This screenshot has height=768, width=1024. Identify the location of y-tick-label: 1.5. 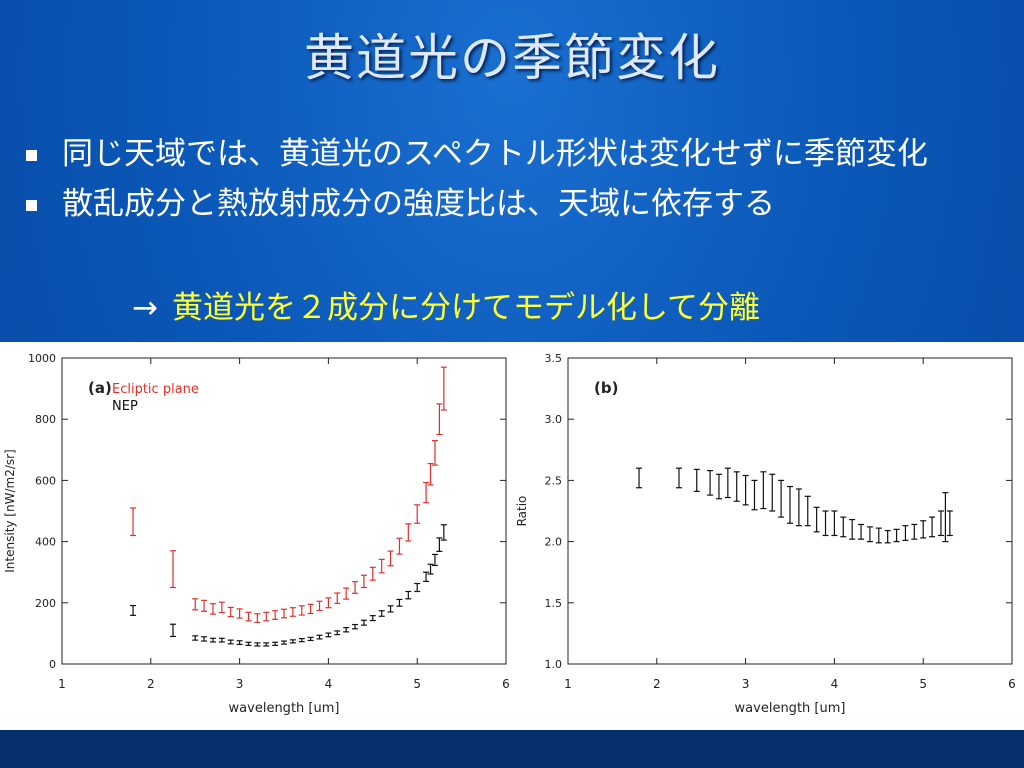
(554, 603).